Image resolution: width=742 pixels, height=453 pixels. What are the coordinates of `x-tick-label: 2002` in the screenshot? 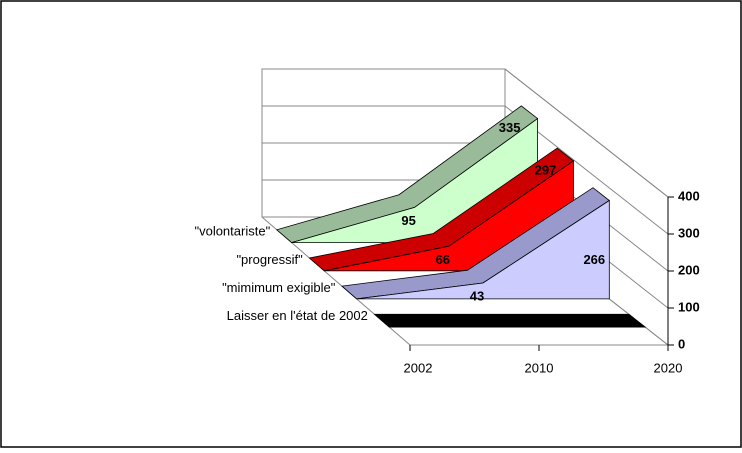 It's located at (418, 367).